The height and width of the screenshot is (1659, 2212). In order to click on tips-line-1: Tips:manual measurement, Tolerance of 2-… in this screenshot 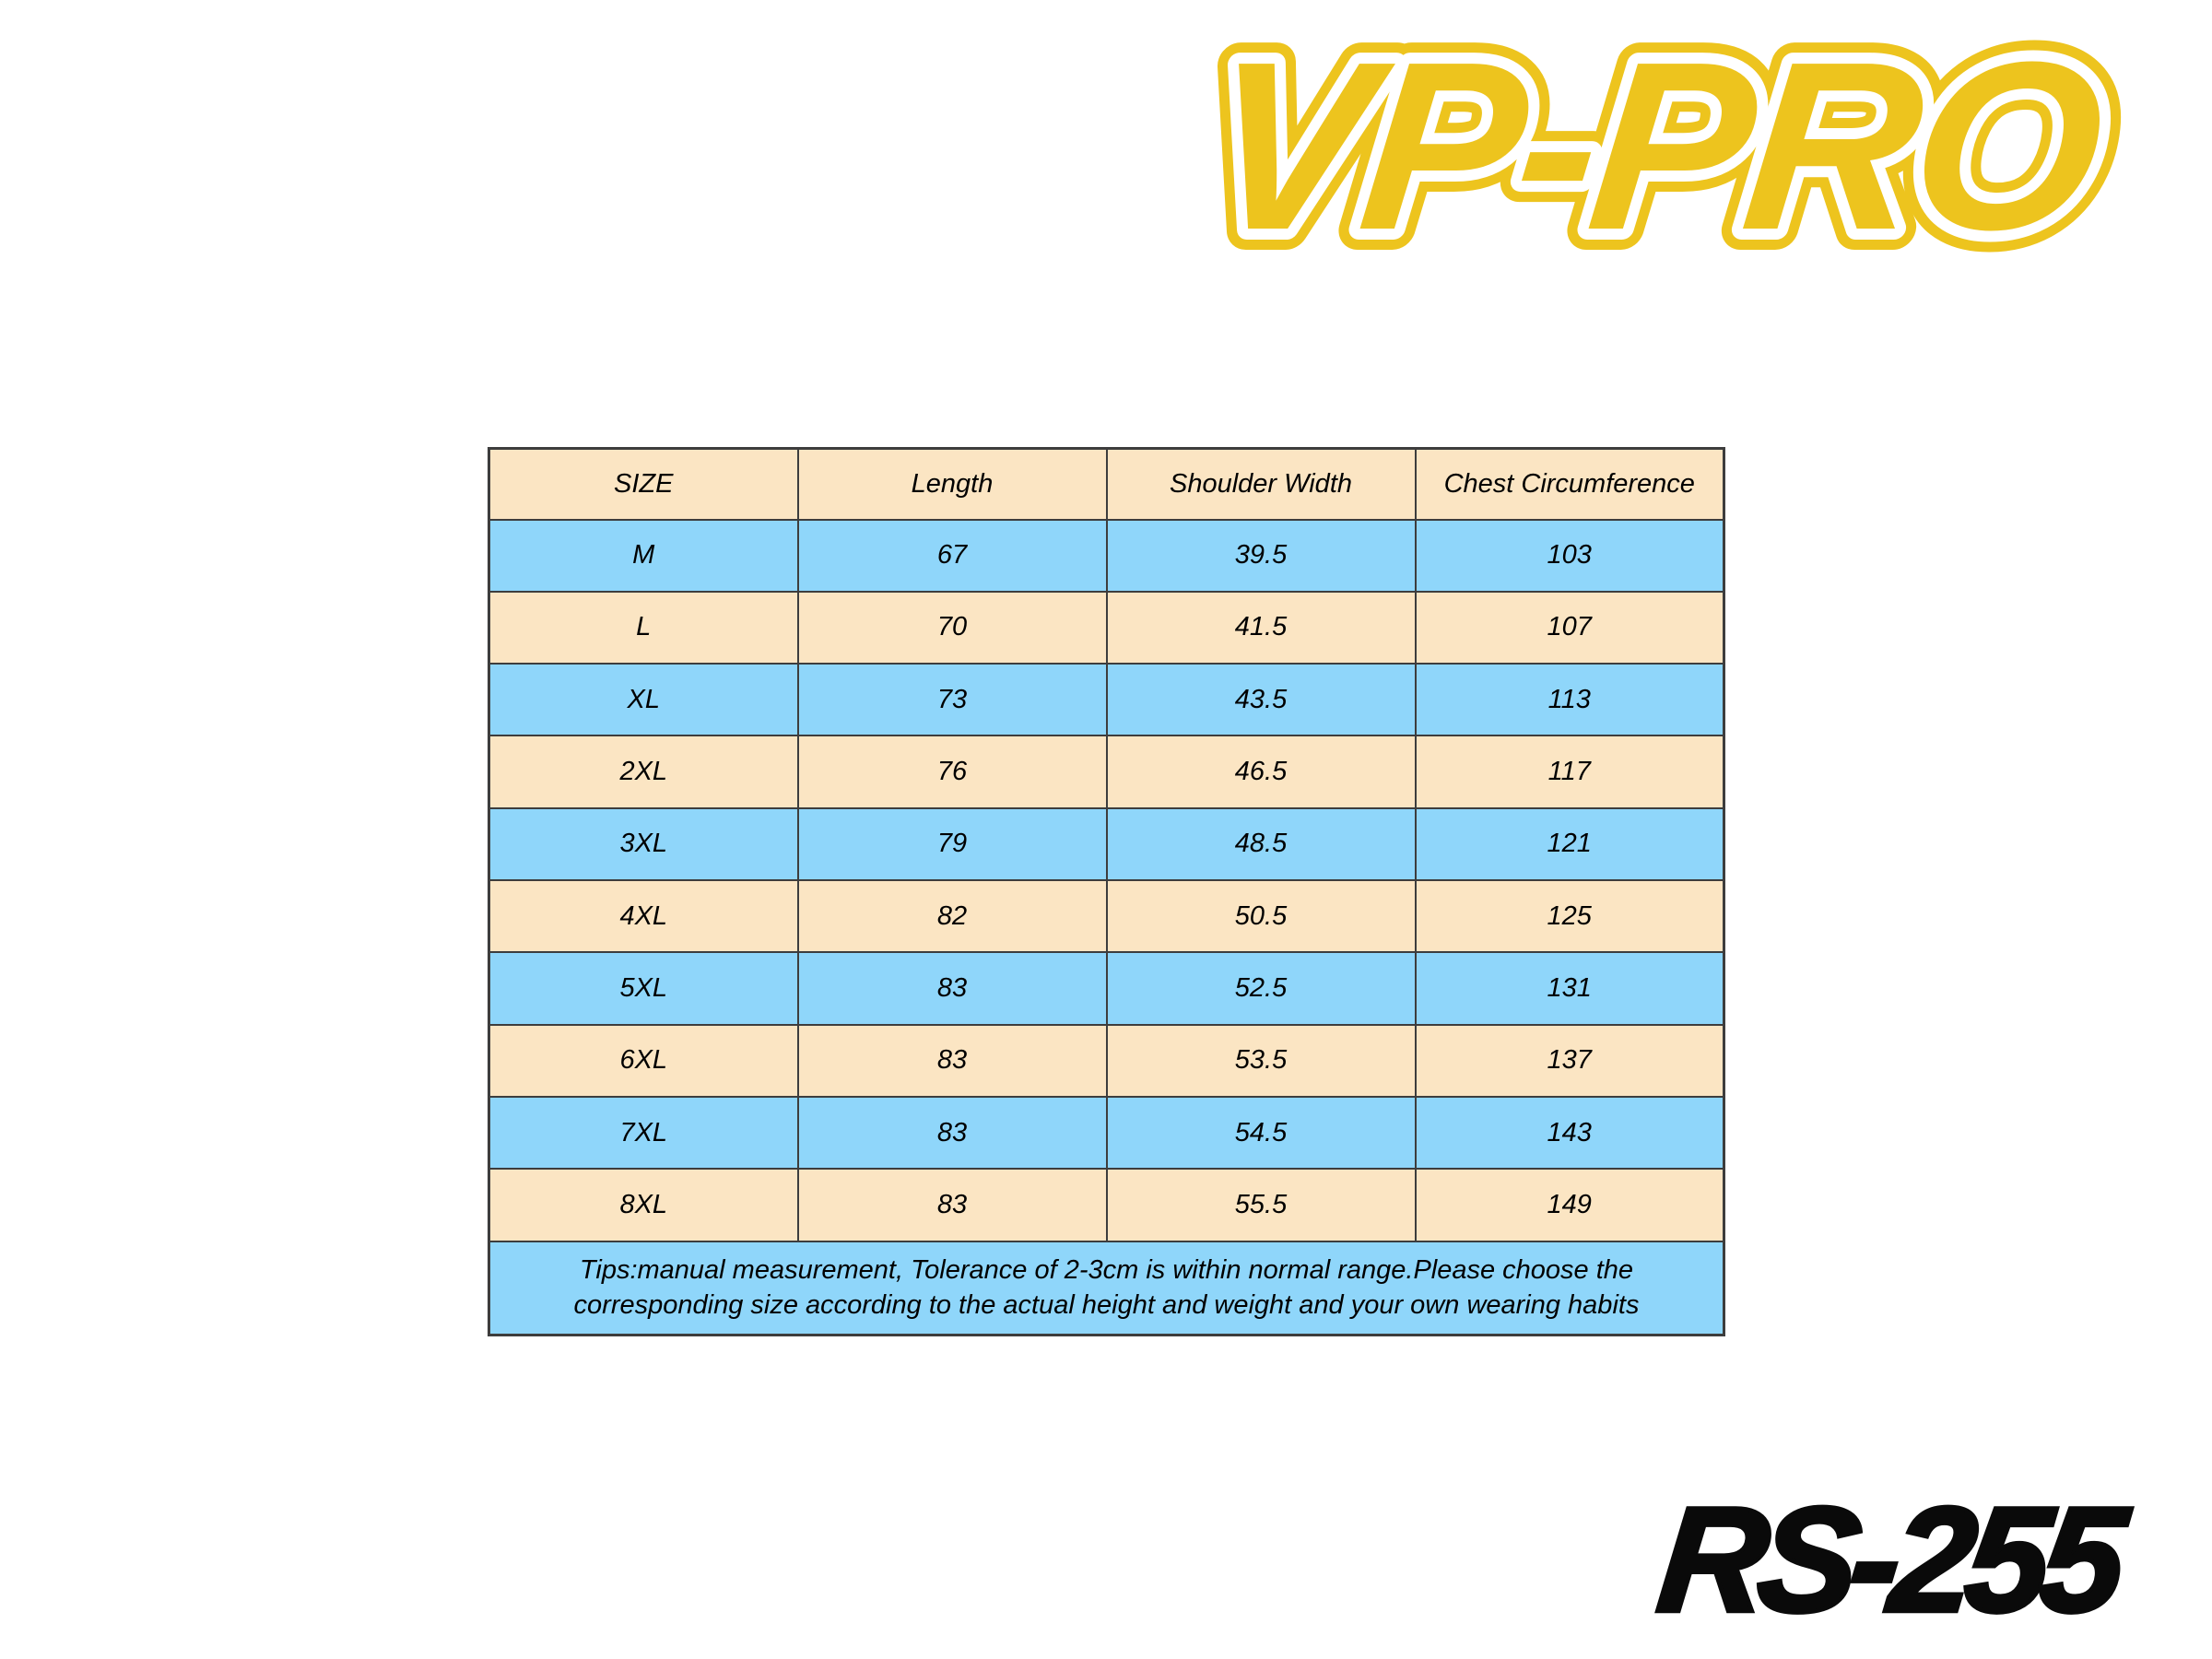, I will do `click(1106, 1270)`.